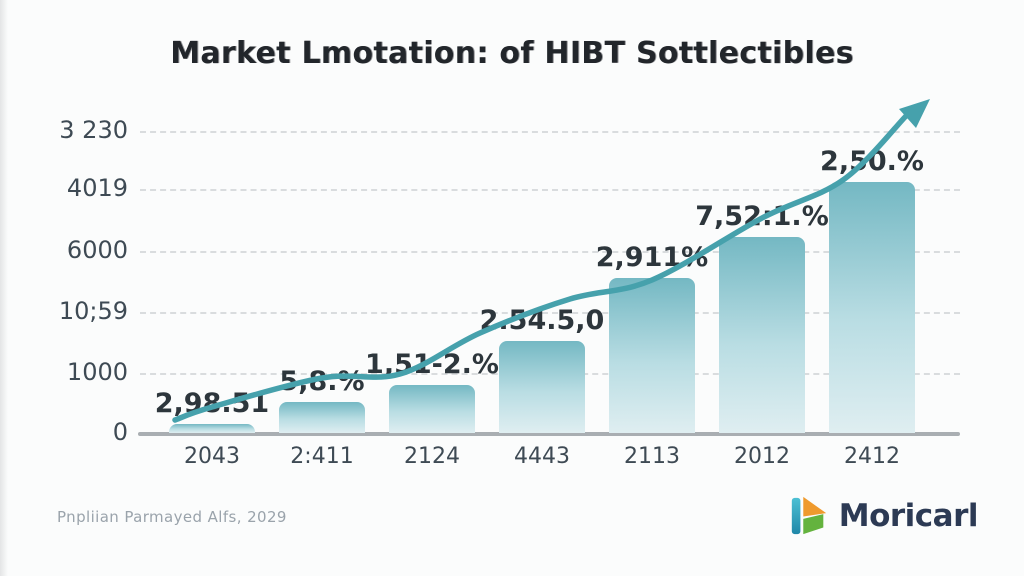 This screenshot has width=1024, height=576. What do you see at coordinates (4, 288) in the screenshot?
I see `left-edge-shade` at bounding box center [4, 288].